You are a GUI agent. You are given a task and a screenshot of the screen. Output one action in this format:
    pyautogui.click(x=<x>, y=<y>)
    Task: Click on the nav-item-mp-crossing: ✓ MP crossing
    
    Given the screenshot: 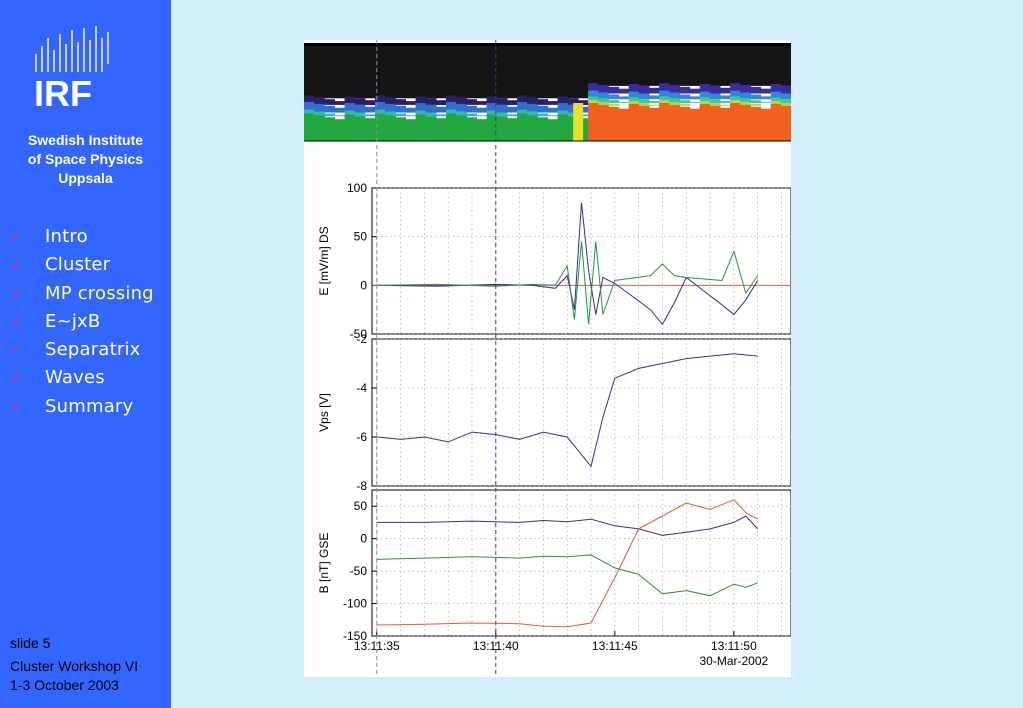 What is the action you would take?
    pyautogui.click(x=85, y=297)
    